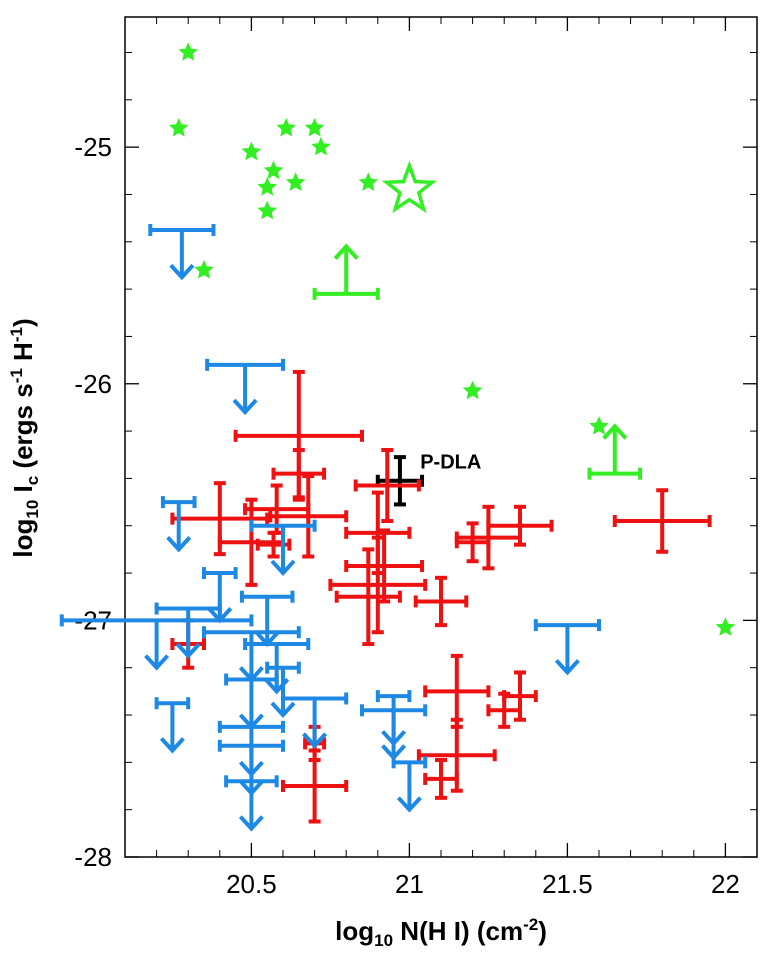 The image size is (768, 963). I want to click on p-dla-point, so click(400, 481).